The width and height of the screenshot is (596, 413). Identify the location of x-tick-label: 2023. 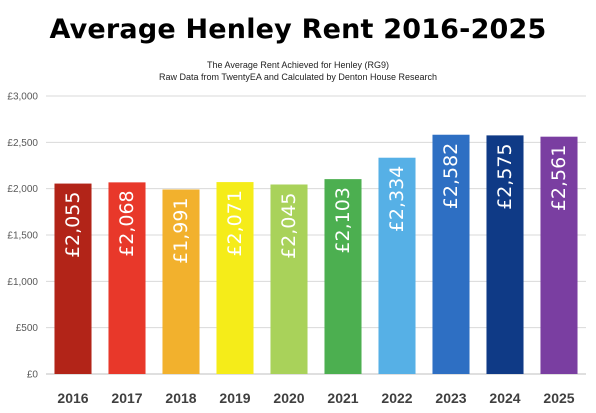
(450, 398).